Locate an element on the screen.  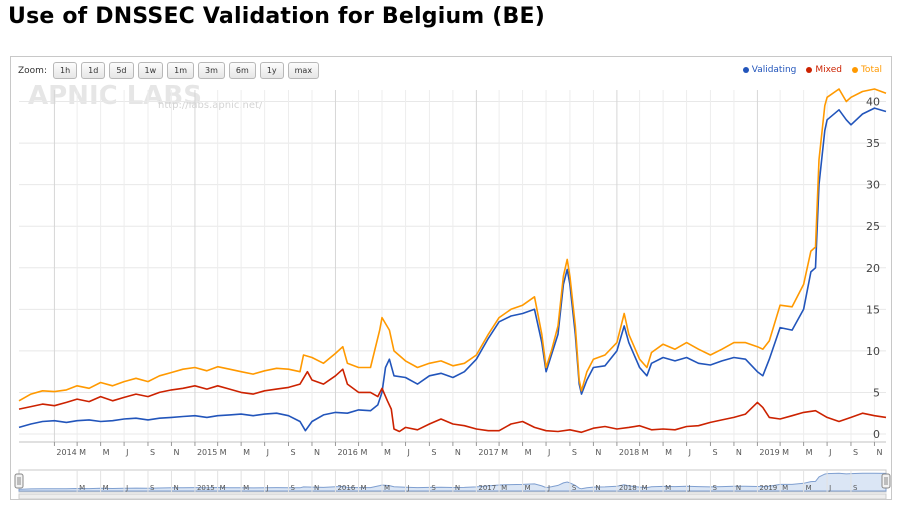
y-axis: 0 5 10 15 20 25 30 35 40 is located at coordinates (873, 269).